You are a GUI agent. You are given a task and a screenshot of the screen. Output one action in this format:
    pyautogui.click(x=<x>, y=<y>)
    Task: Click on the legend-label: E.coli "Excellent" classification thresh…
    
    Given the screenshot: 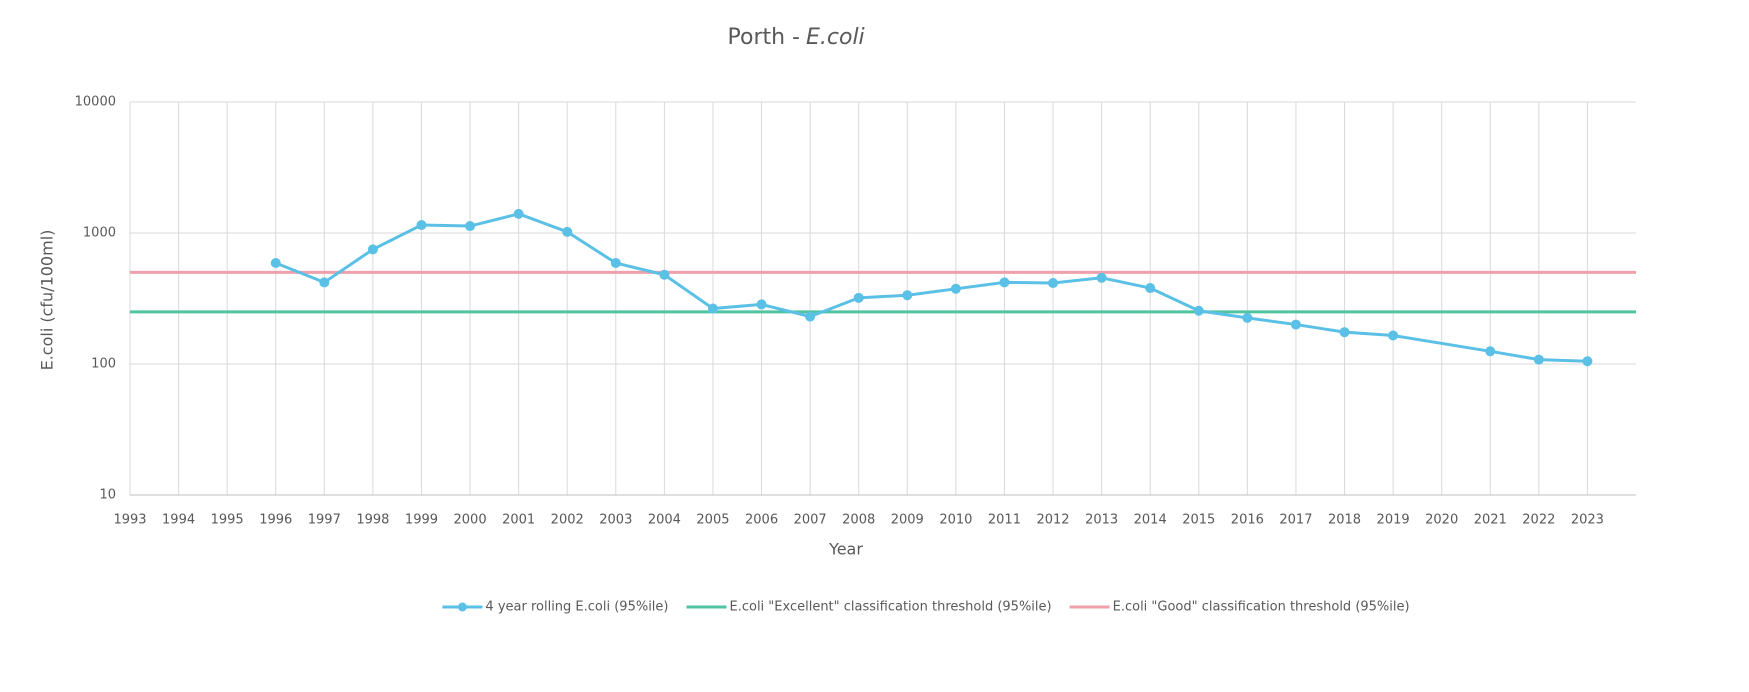 What is the action you would take?
    pyautogui.click(x=890, y=607)
    